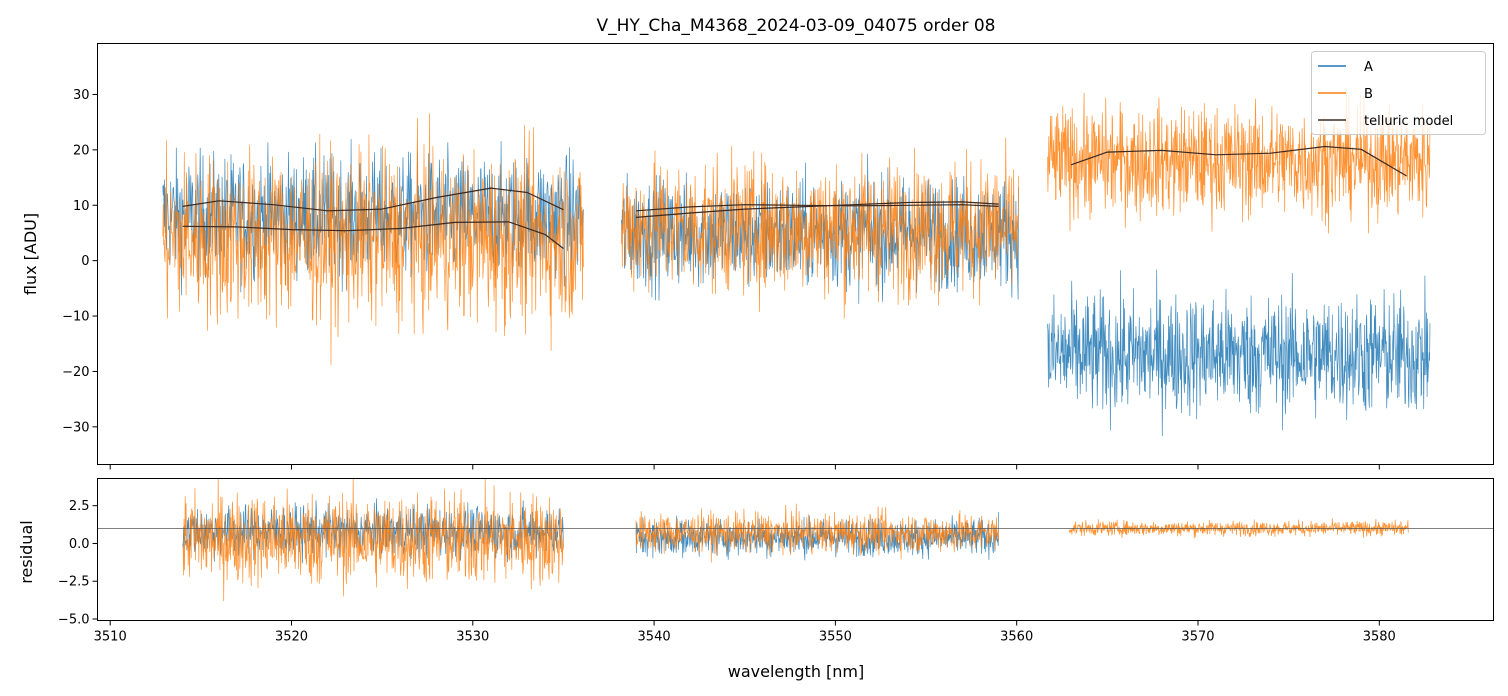 Image resolution: width=1508 pixels, height=696 pixels. Describe the element at coordinates (74, 619) in the screenshot. I see `residual-ytick-label: −5.0` at that location.